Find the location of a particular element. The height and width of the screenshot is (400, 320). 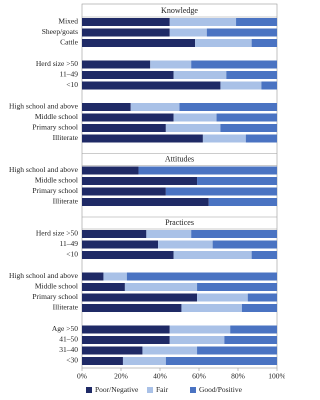

y-tick-label: Sheep/goats is located at coordinates (60, 31).